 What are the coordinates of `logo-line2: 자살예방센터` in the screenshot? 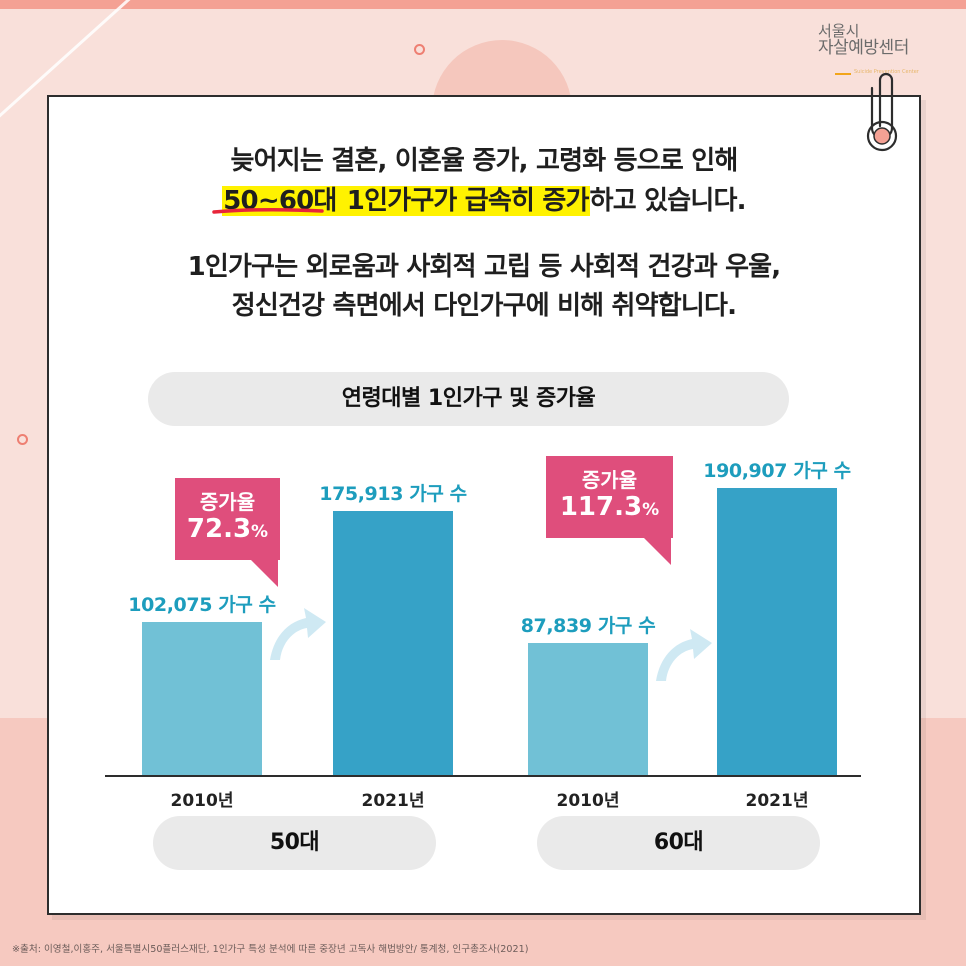 It's located at (863, 47).